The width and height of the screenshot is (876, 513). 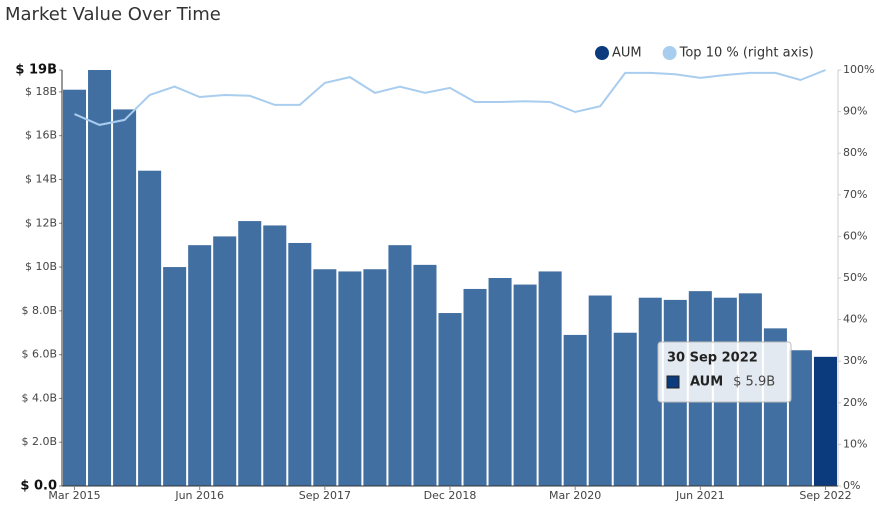 What do you see at coordinates (36, 70) in the screenshot?
I see `y-tick-label: $ 19B` at bounding box center [36, 70].